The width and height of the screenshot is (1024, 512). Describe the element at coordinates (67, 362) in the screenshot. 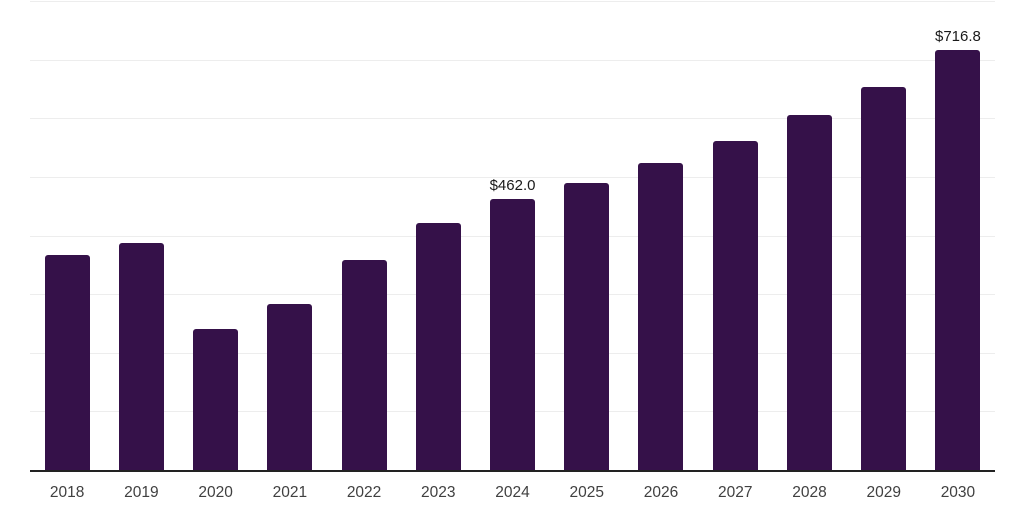

I see `bar-2018` at that location.